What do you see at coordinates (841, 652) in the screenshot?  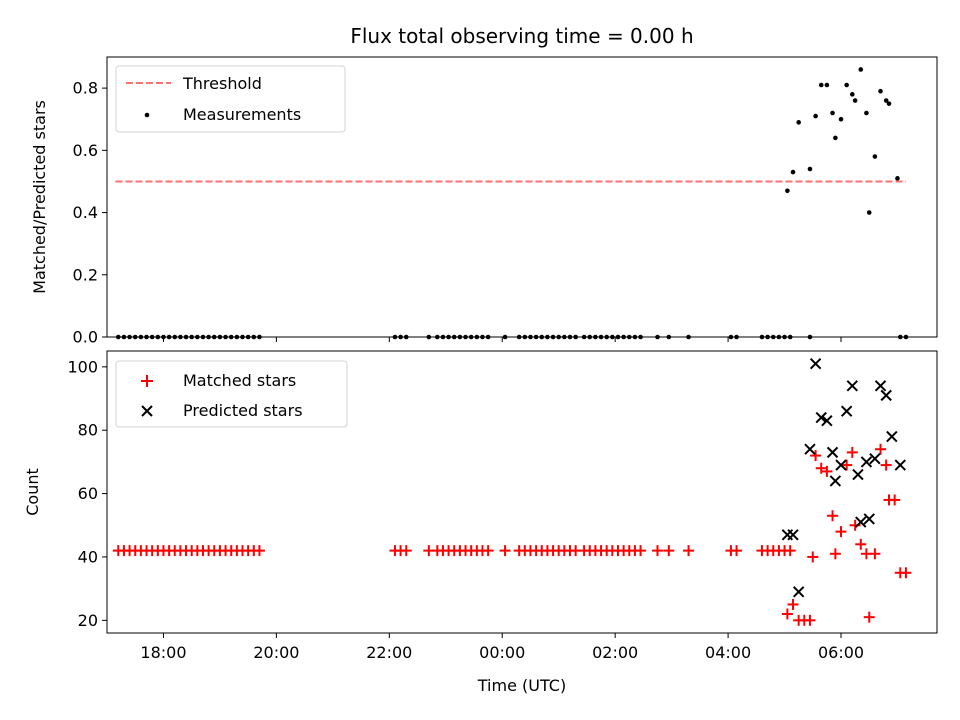 I see `count-x-tick-label: 06:00` at bounding box center [841, 652].